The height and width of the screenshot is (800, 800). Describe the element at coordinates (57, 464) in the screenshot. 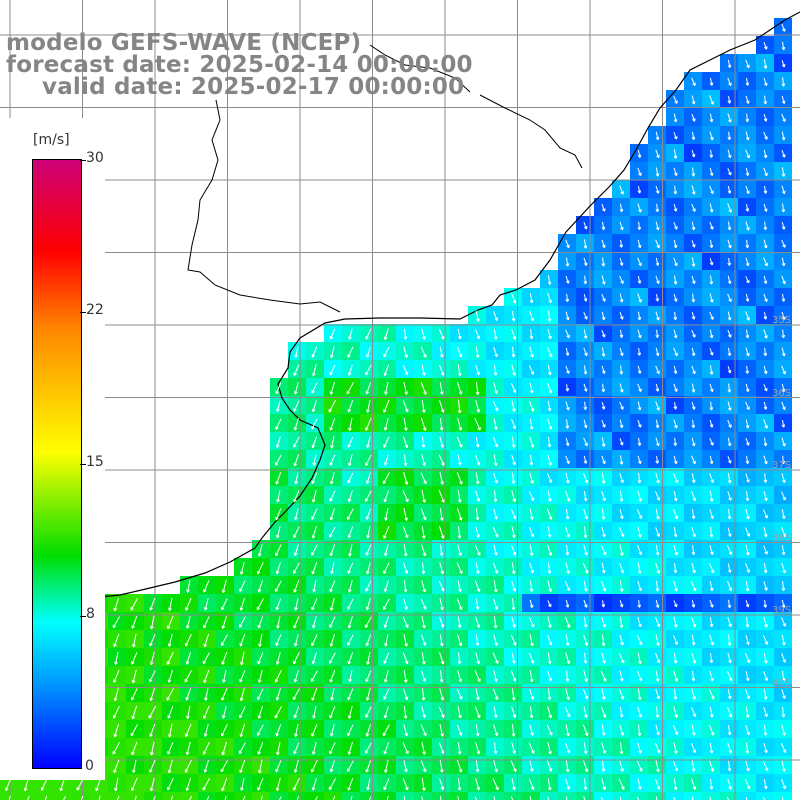

I see `colorbar` at that location.